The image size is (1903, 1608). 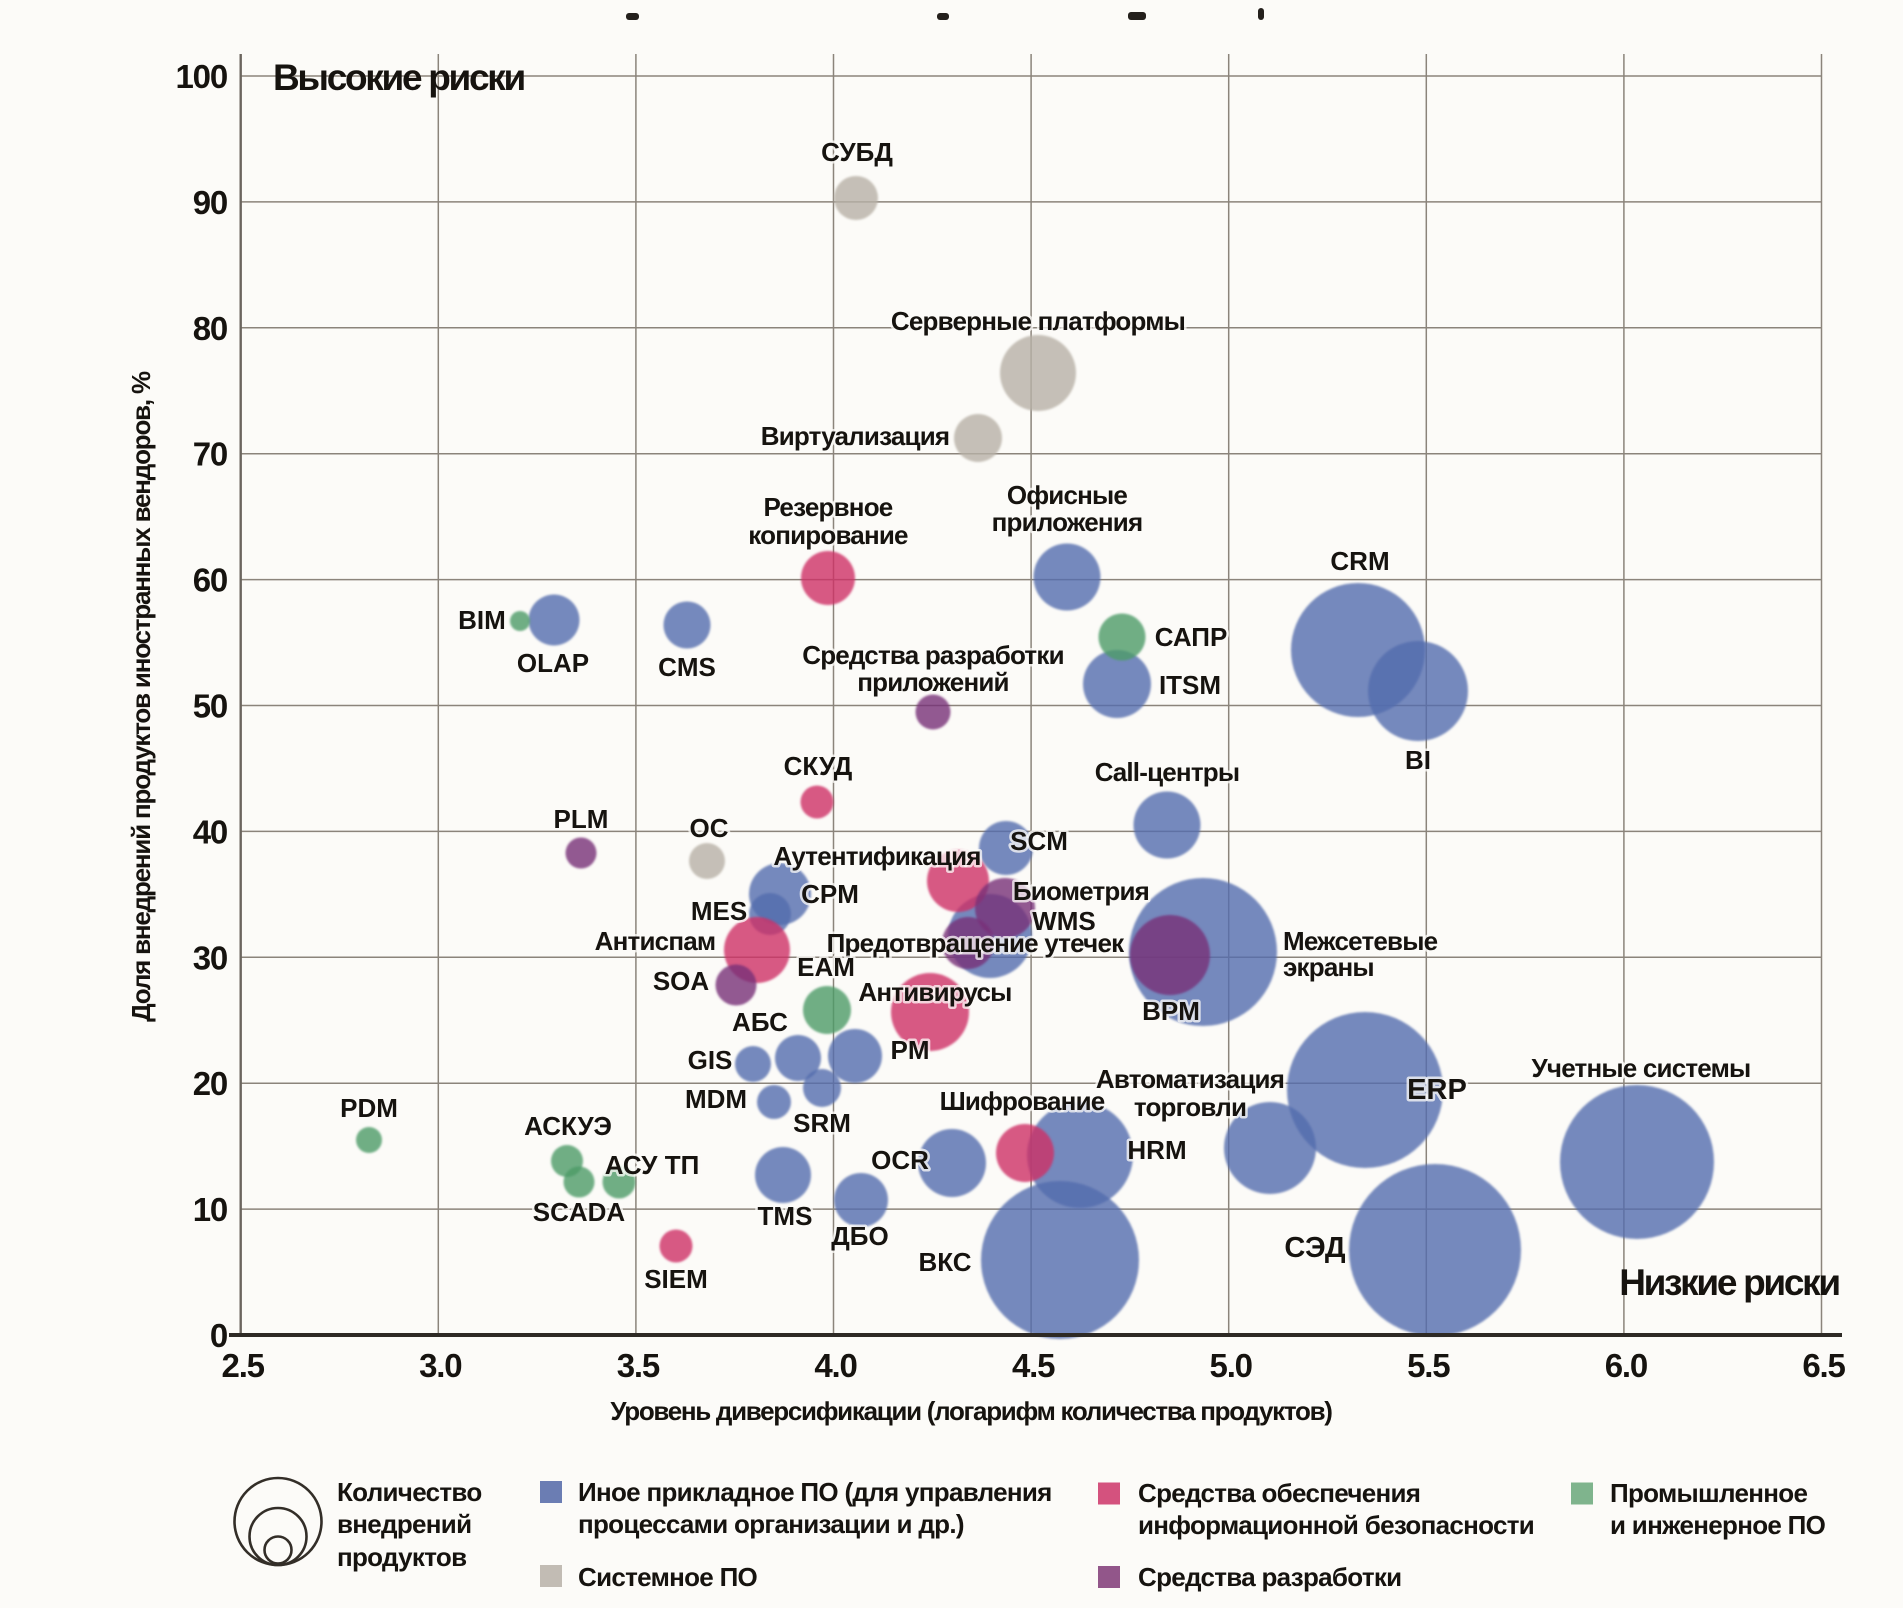 What do you see at coordinates (1360, 941) in the screenshot?
I see `svg-text: Межсетевые` at bounding box center [1360, 941].